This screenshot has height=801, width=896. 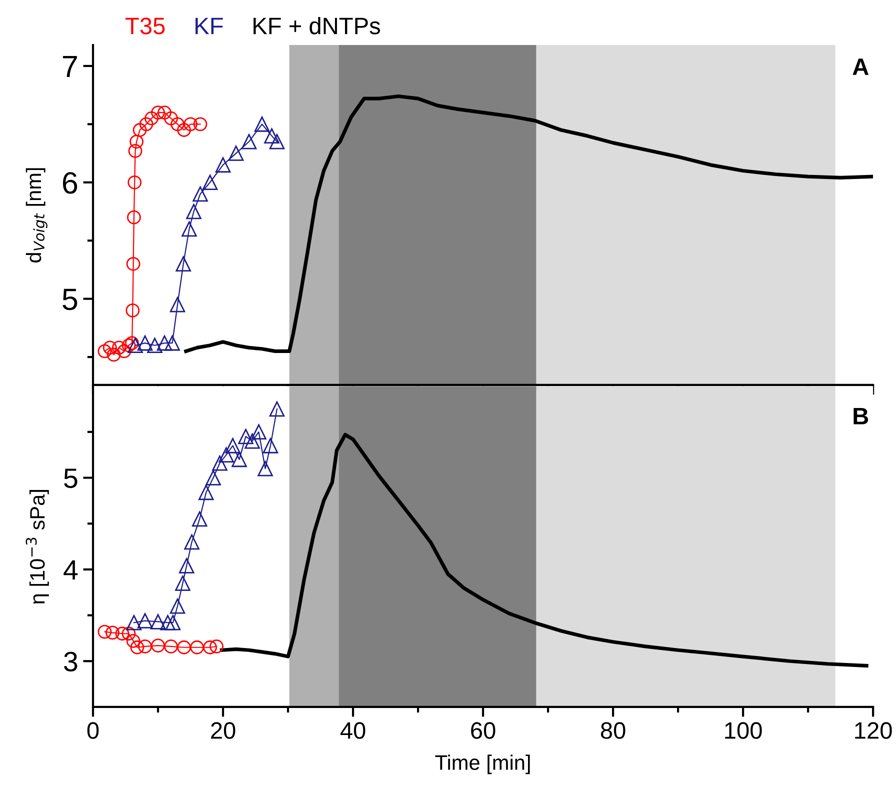 I want to click on text: T35, so click(x=145, y=26).